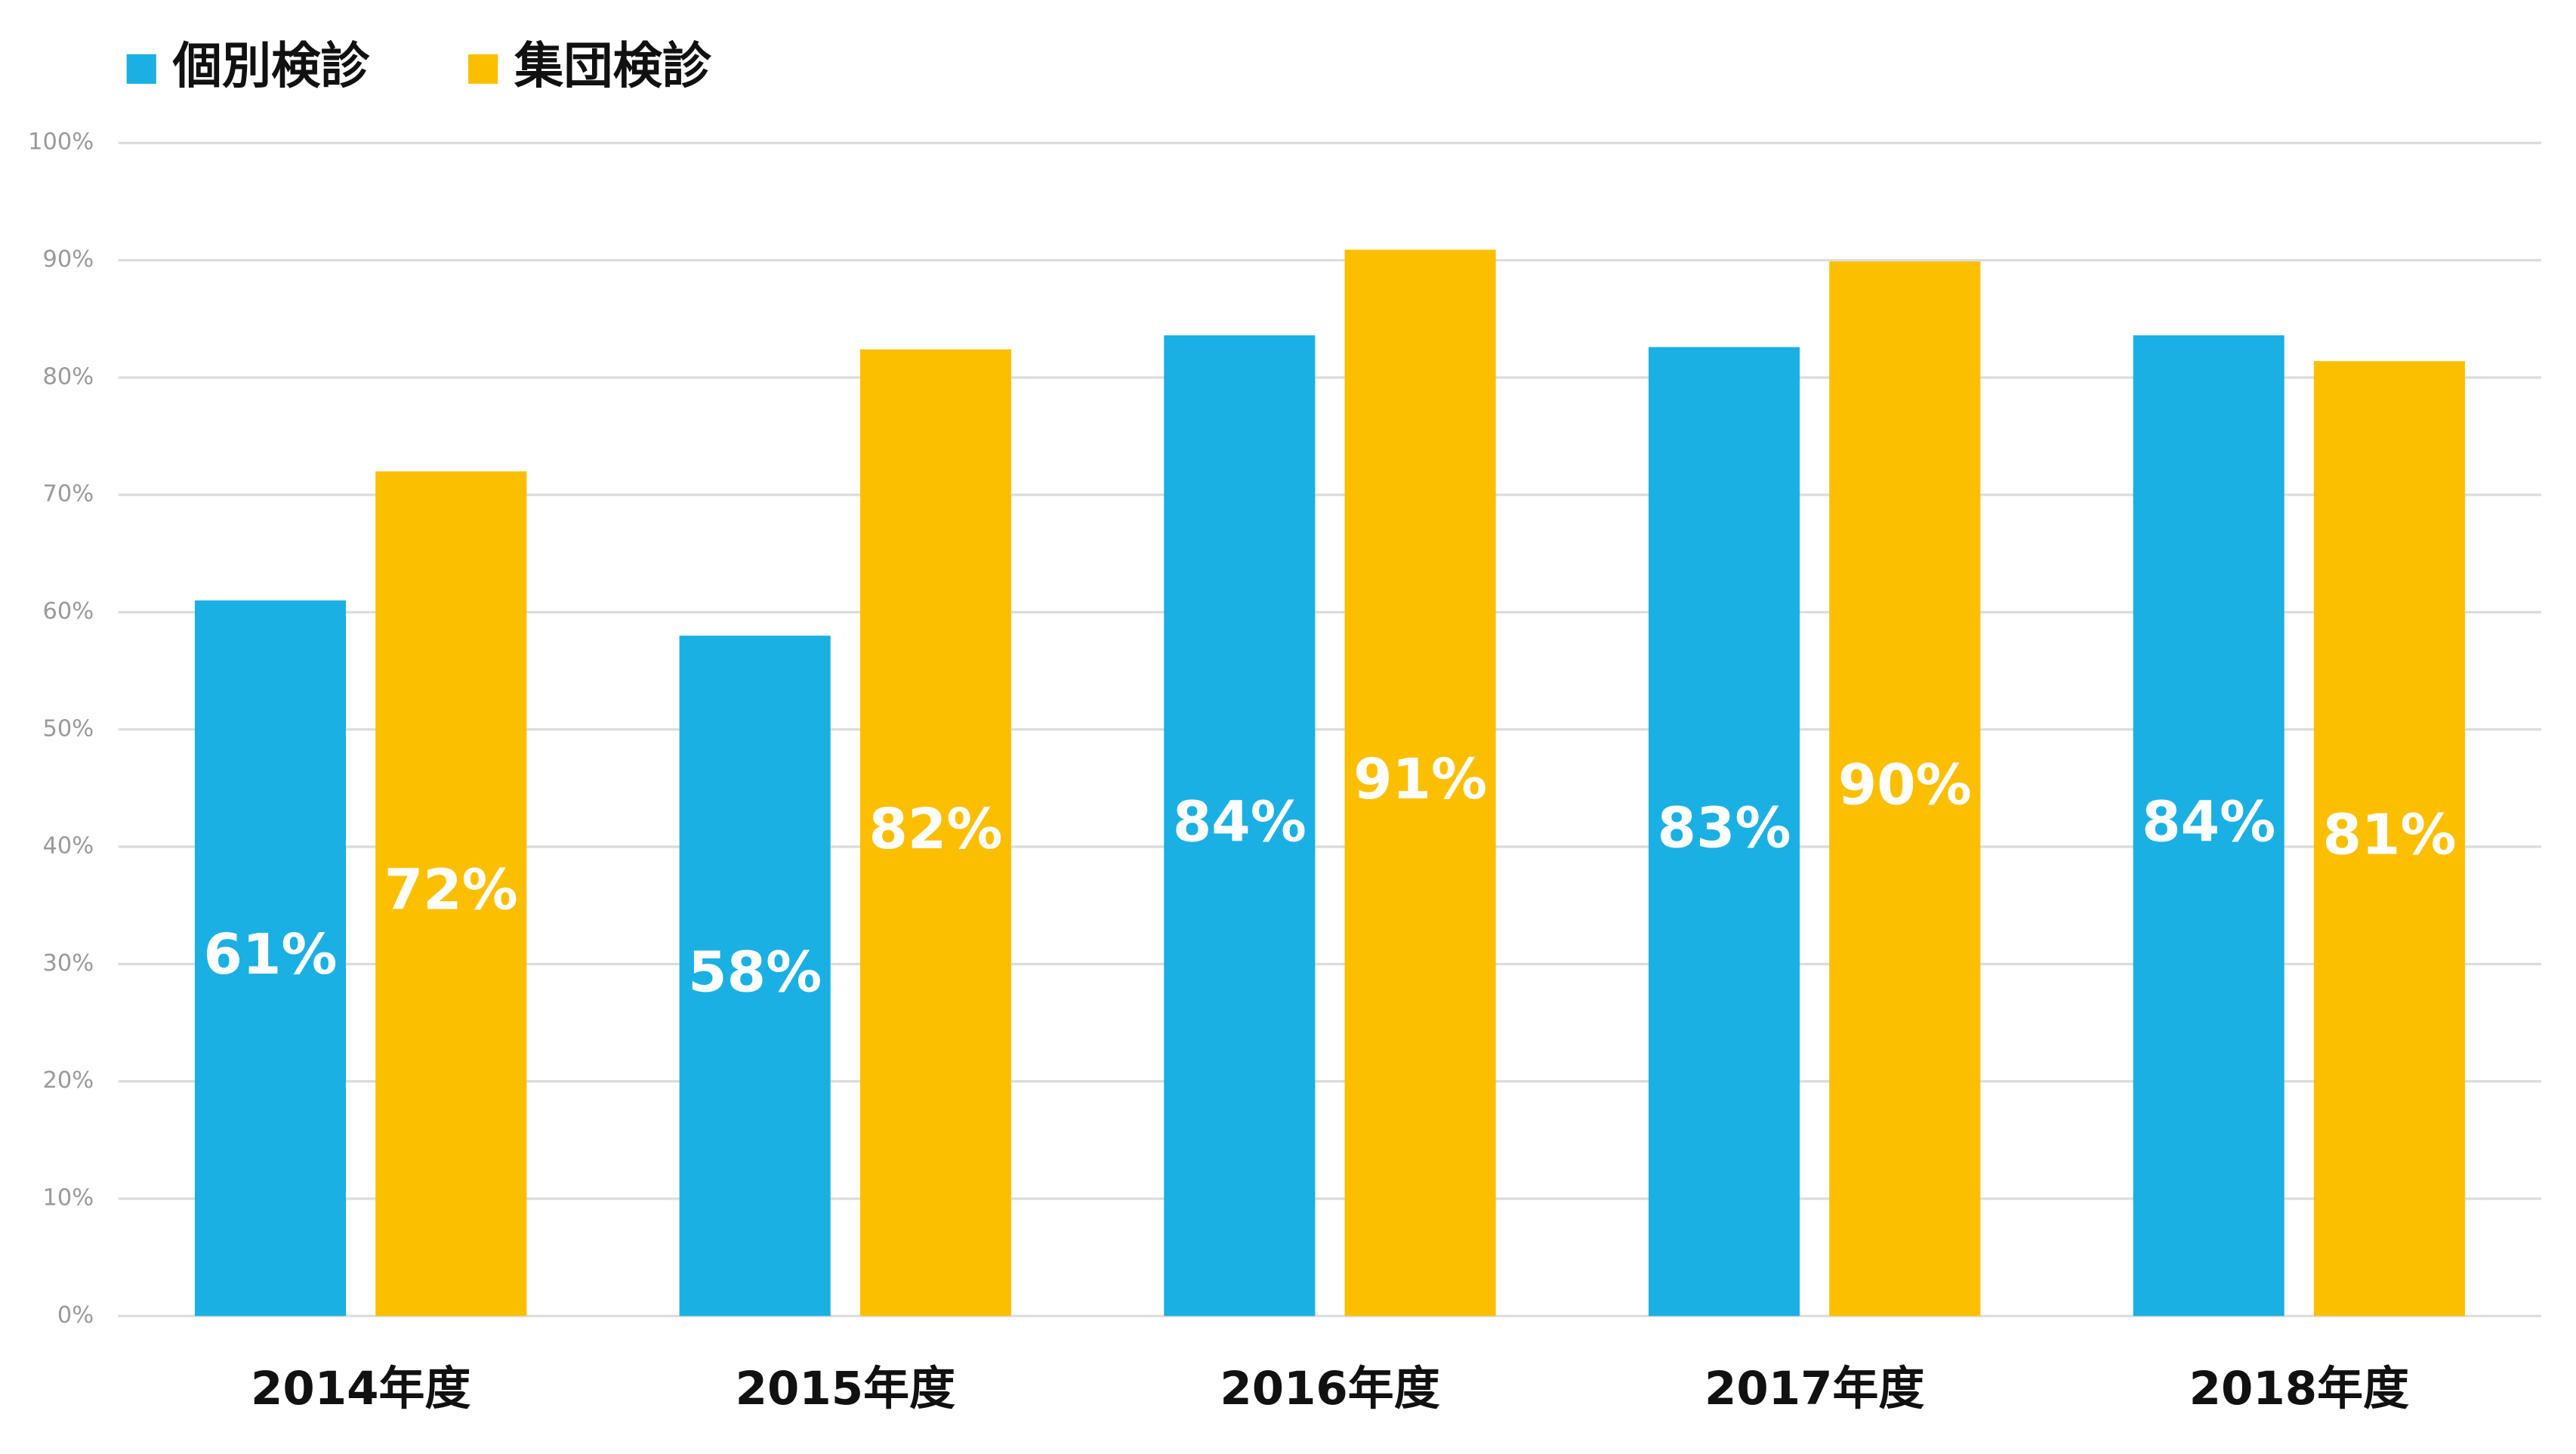  I want to click on y-tick-label: 10%, so click(68, 1197).